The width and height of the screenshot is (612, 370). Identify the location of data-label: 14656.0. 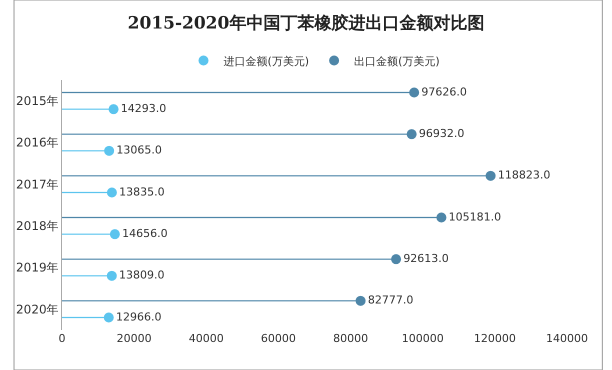
(145, 233).